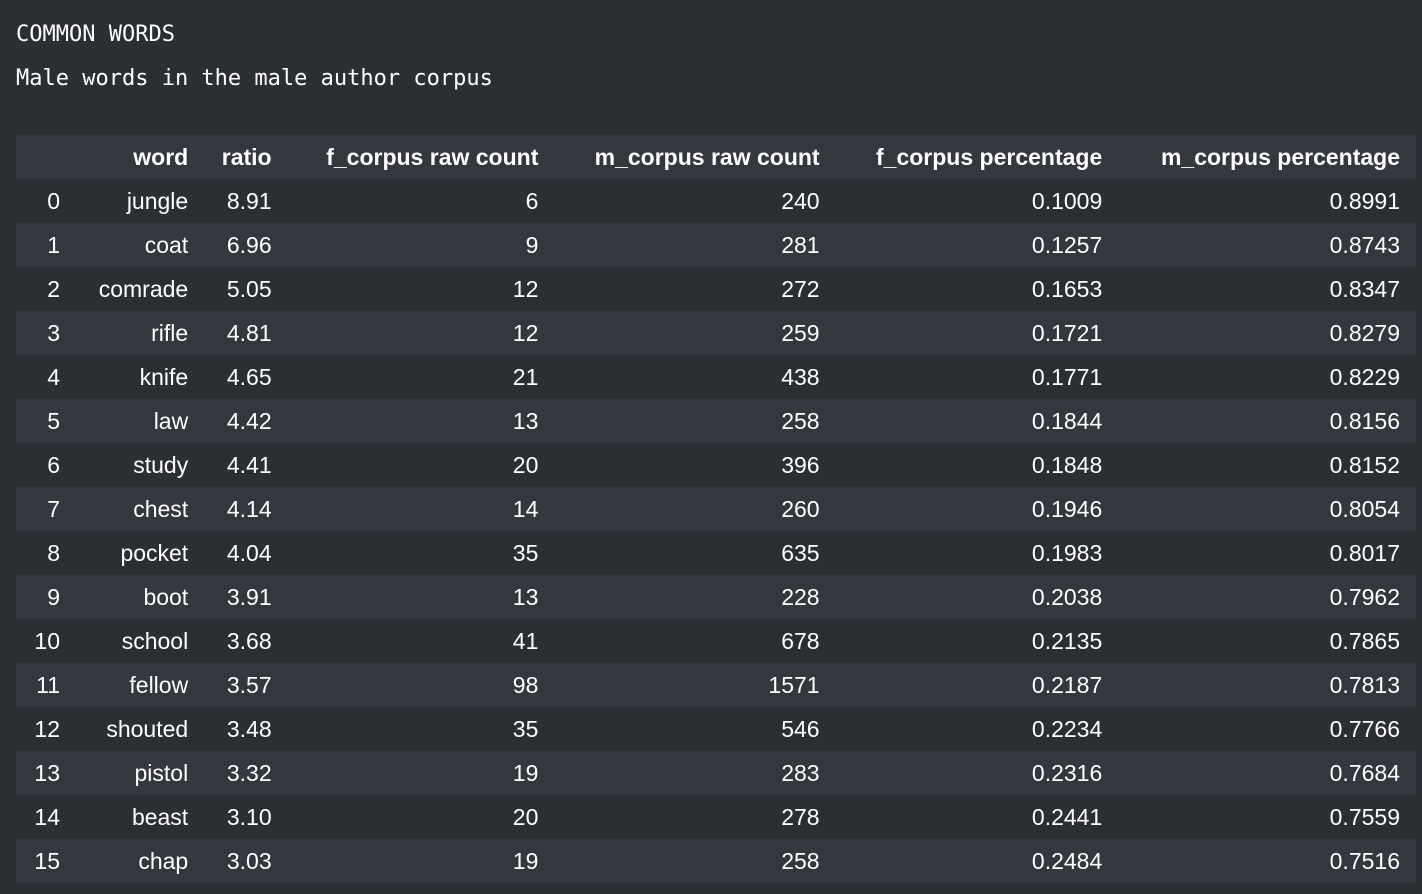  What do you see at coordinates (716, 245) in the screenshot?
I see `table-row: 1 coat 6.96 9 281 0.1257 0.8743` at bounding box center [716, 245].